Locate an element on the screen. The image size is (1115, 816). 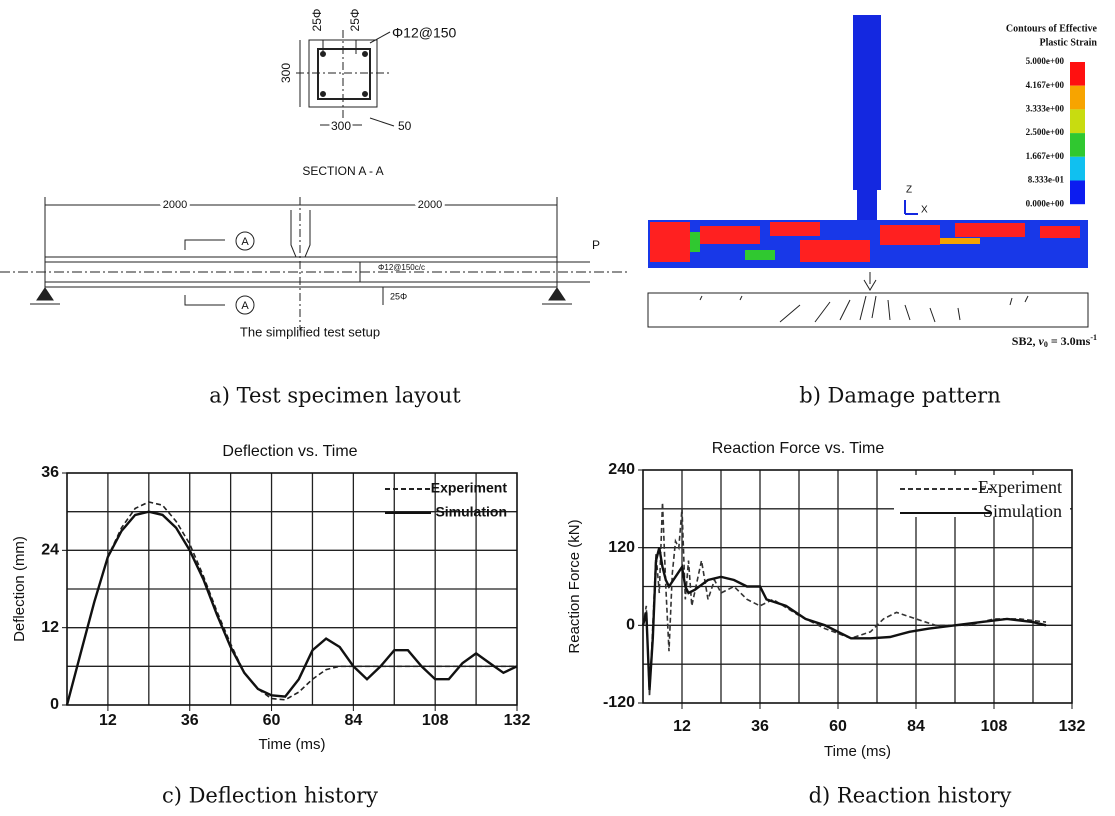
legend-label: 2.500e+00 is located at coordinates (1045, 132).